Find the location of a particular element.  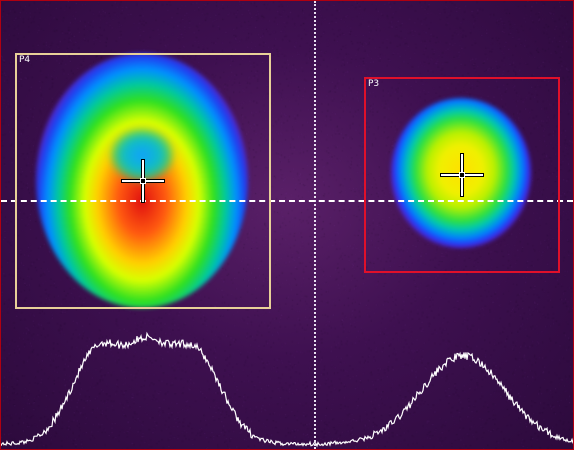

centroid-crosshair-p3 is located at coordinates (462, 175).